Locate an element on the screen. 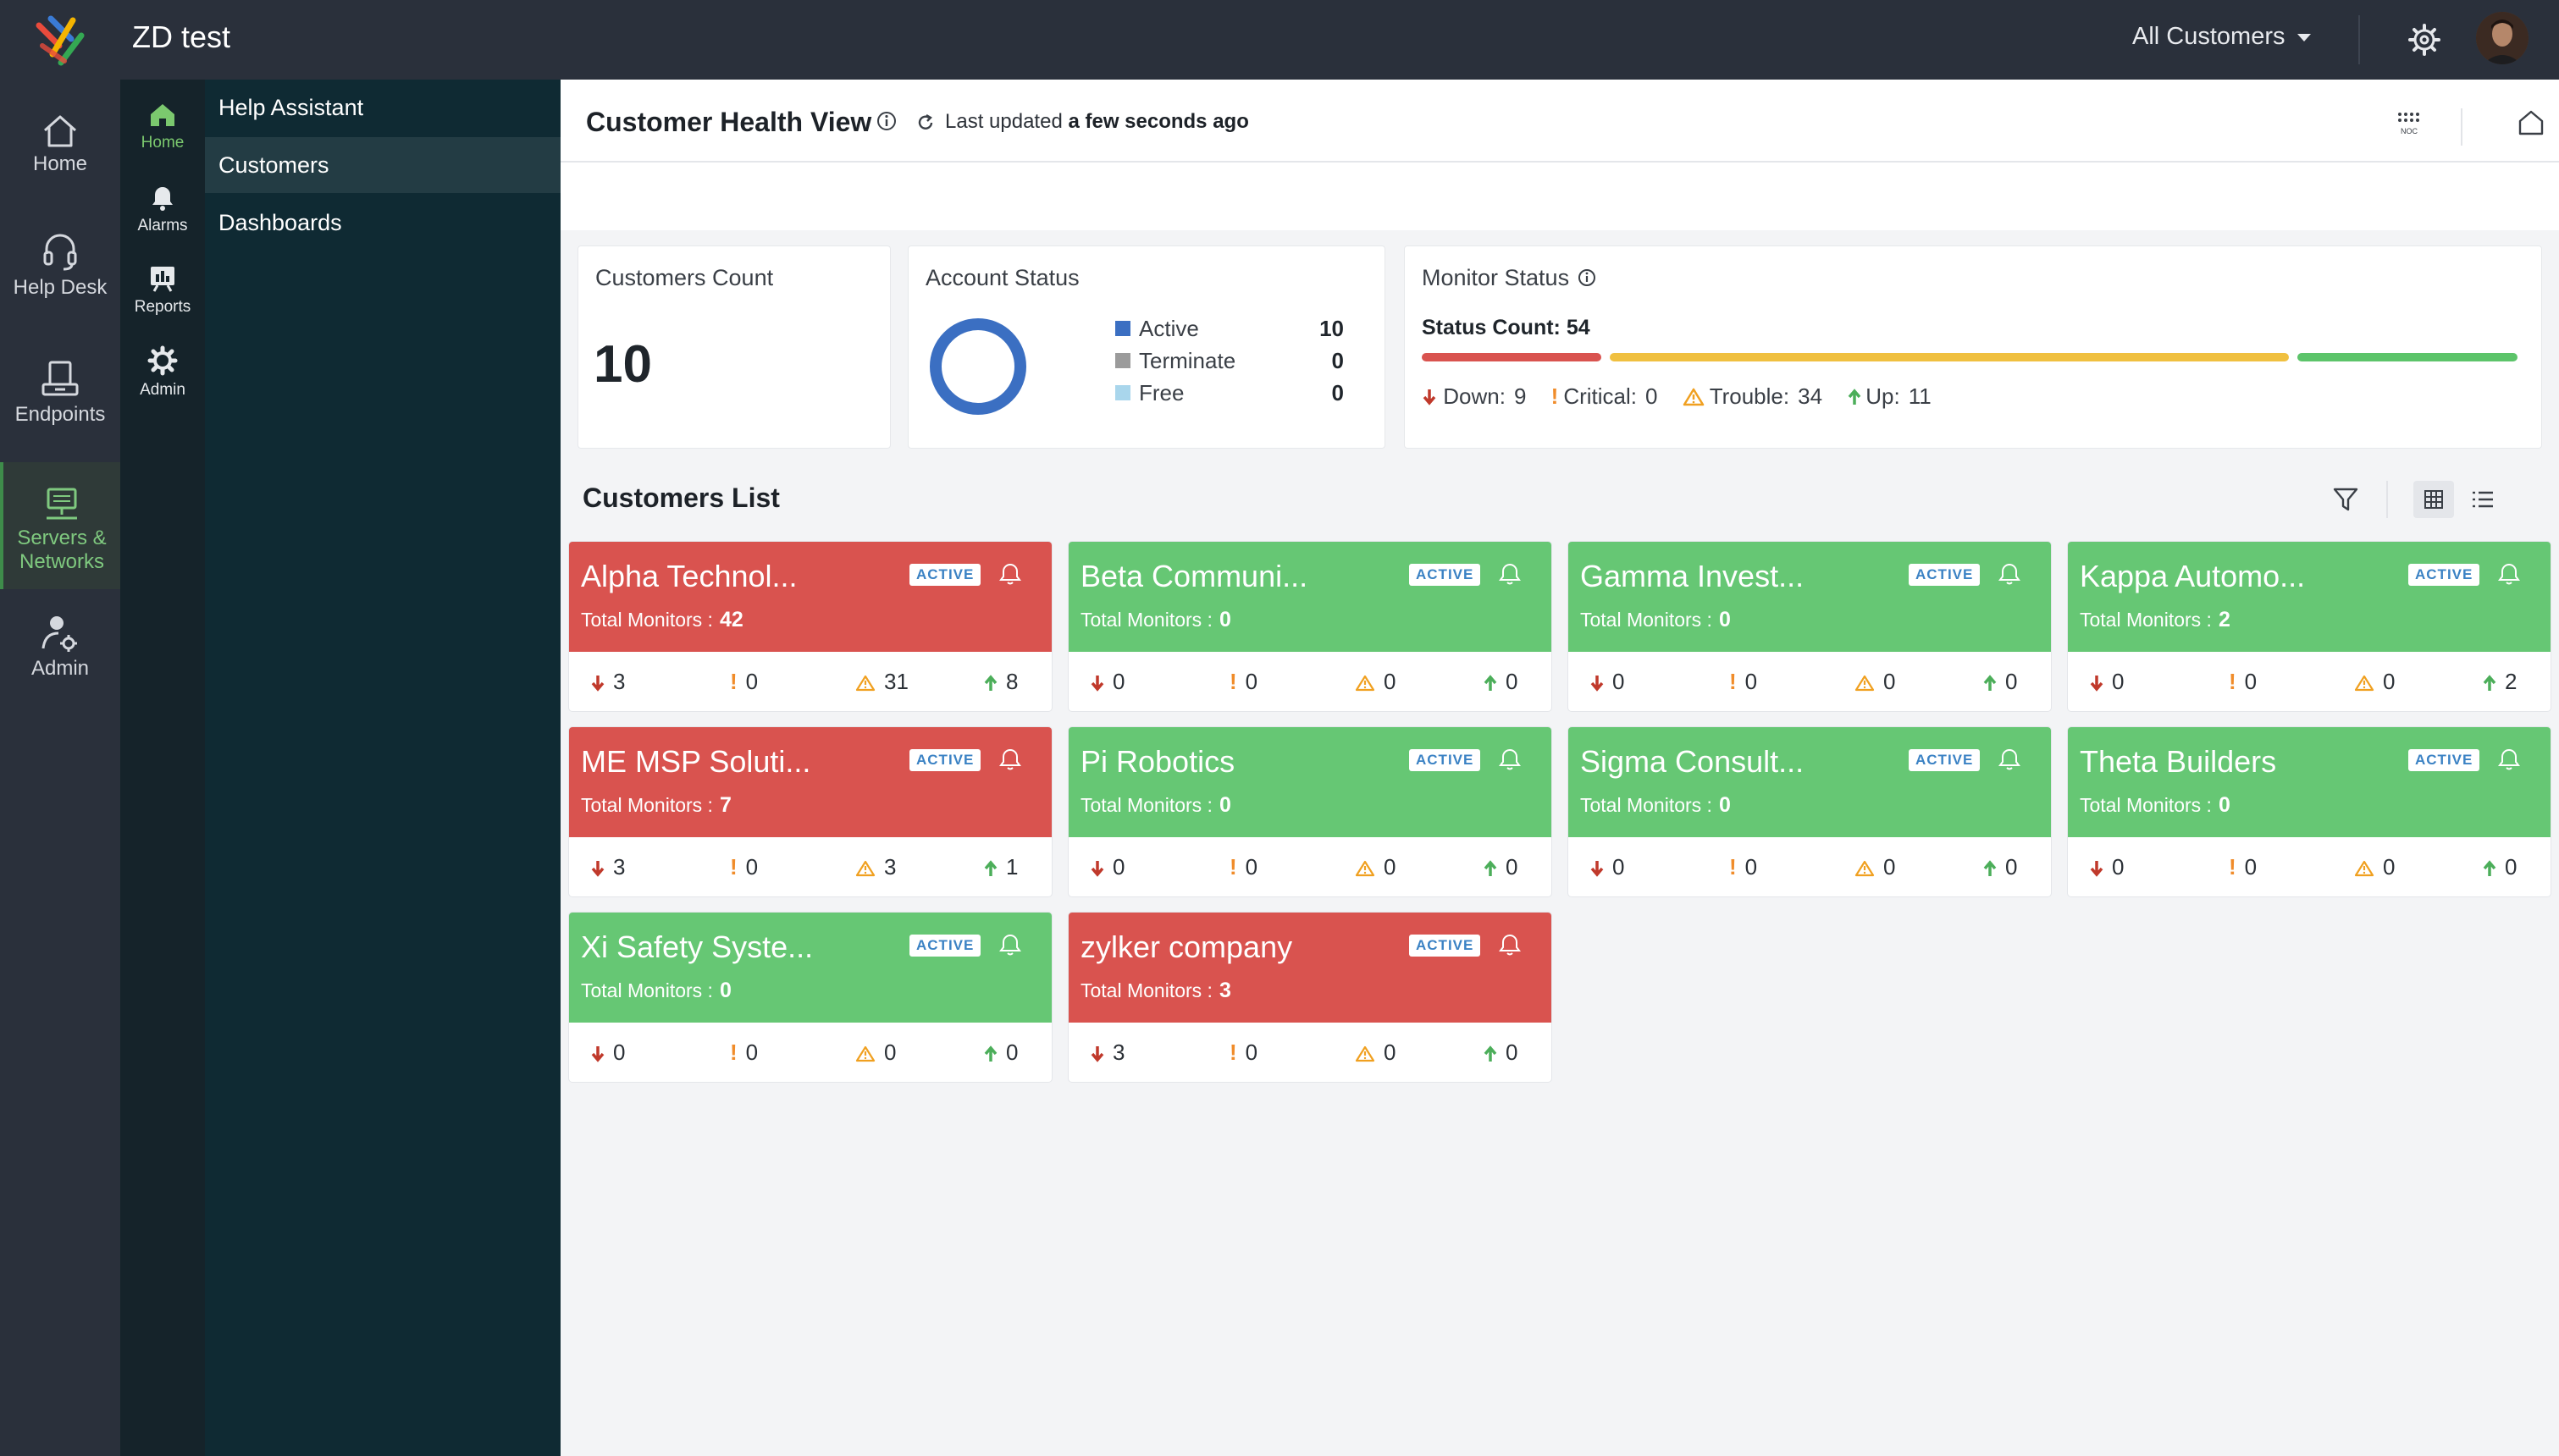 The image size is (2559, 1456). customer-name: Pi Robotics is located at coordinates (1158, 762).